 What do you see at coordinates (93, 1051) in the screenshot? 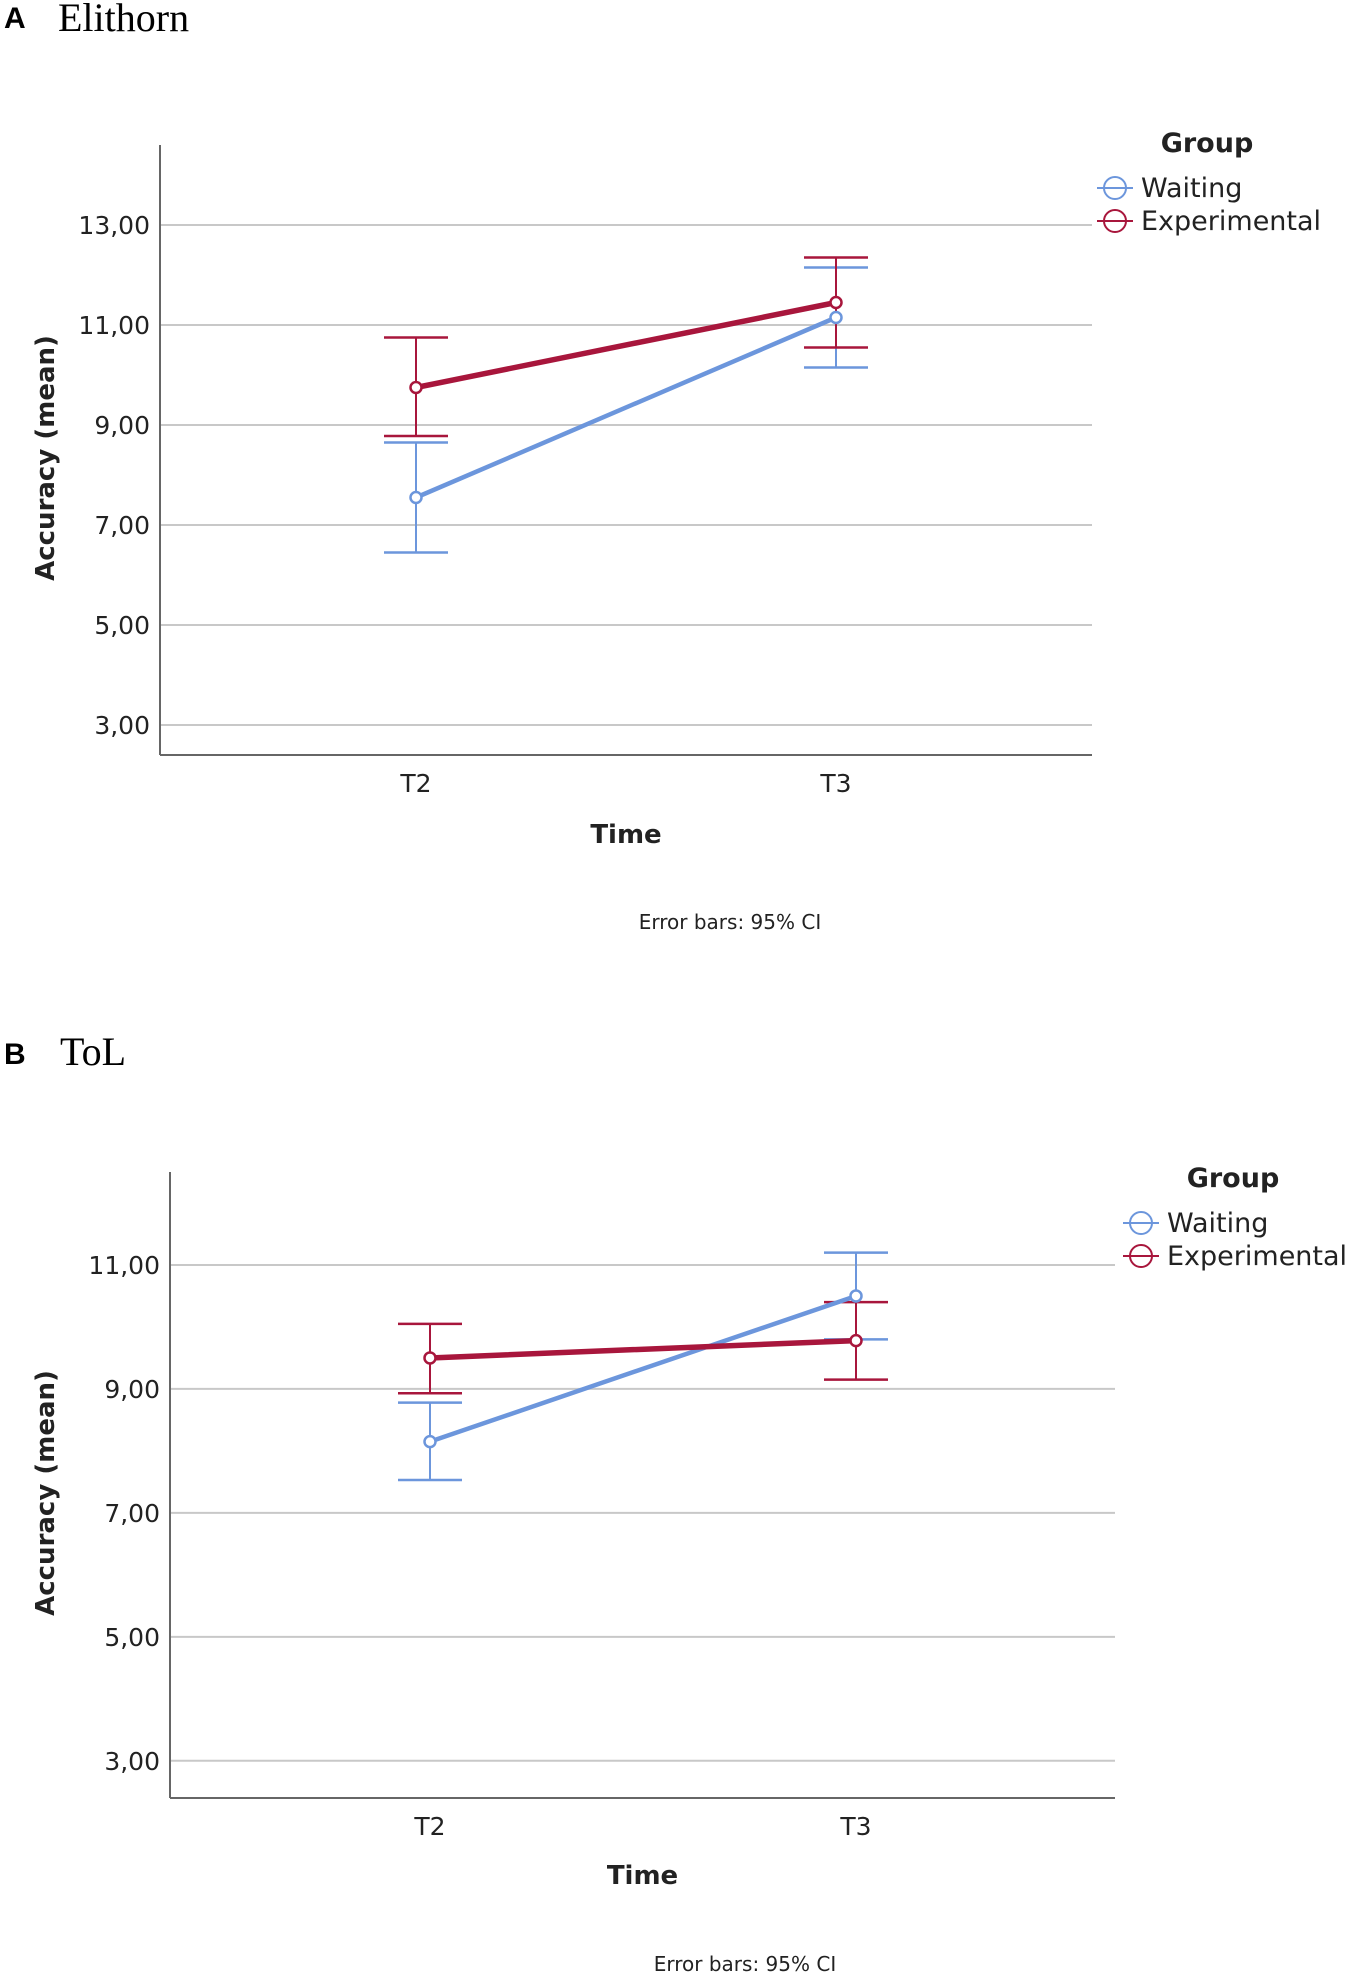
I see `panel-title: ToL` at bounding box center [93, 1051].